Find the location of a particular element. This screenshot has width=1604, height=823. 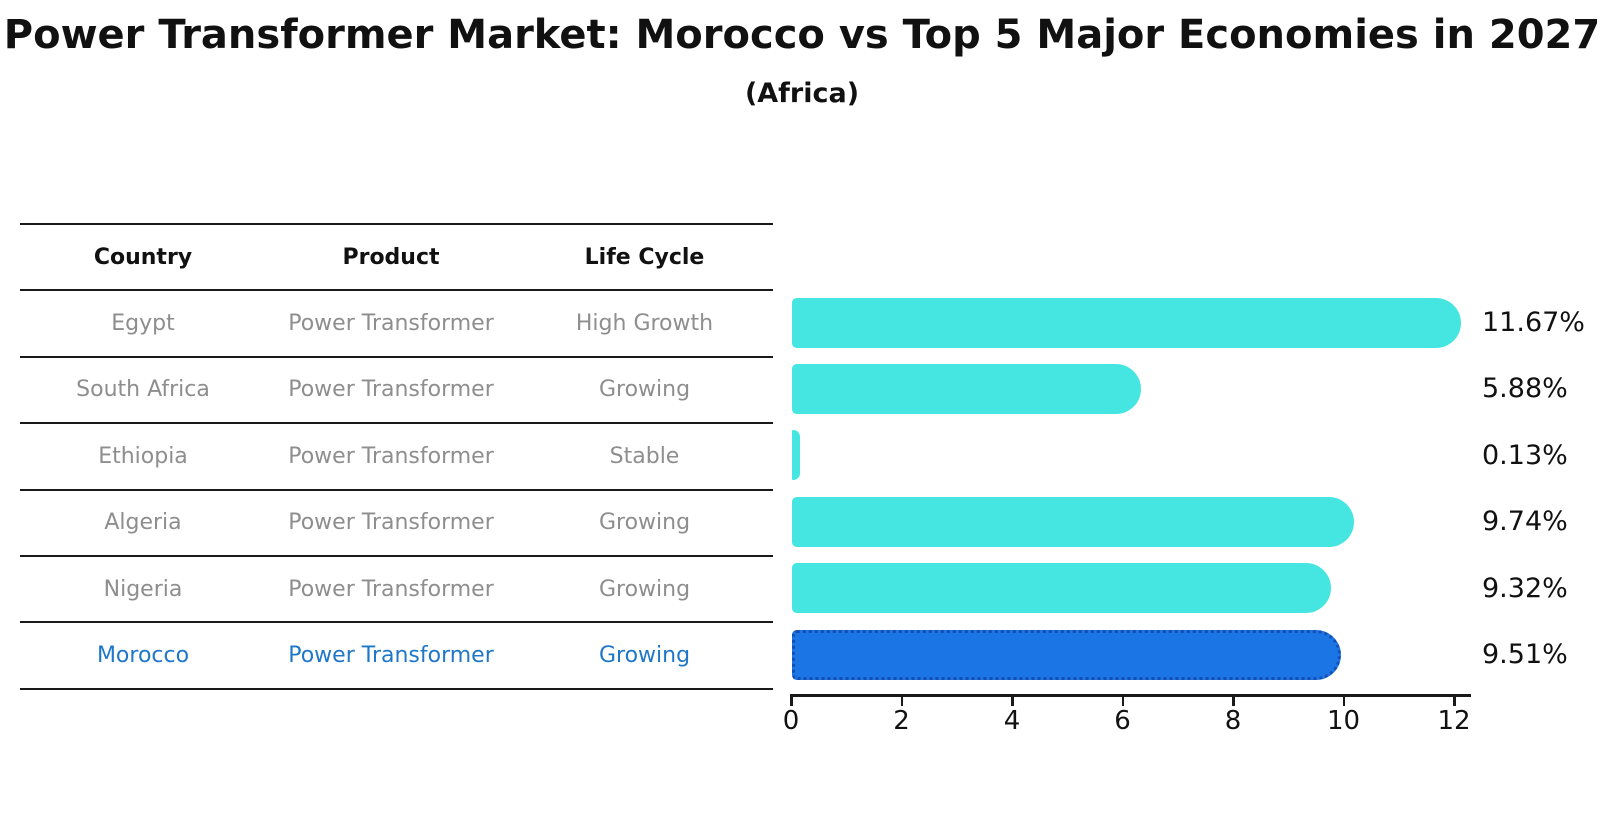

bar-value-label: 9.74% is located at coordinates (1525, 522).